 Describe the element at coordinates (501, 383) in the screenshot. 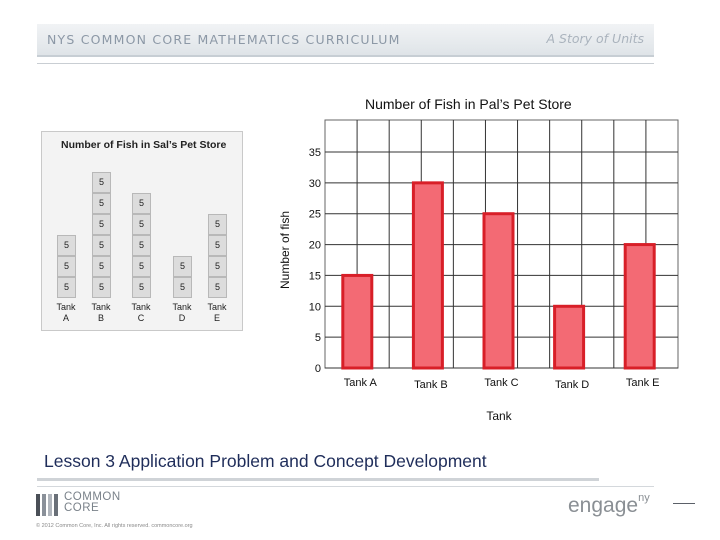

I see `x-tick-label: Tank C` at that location.